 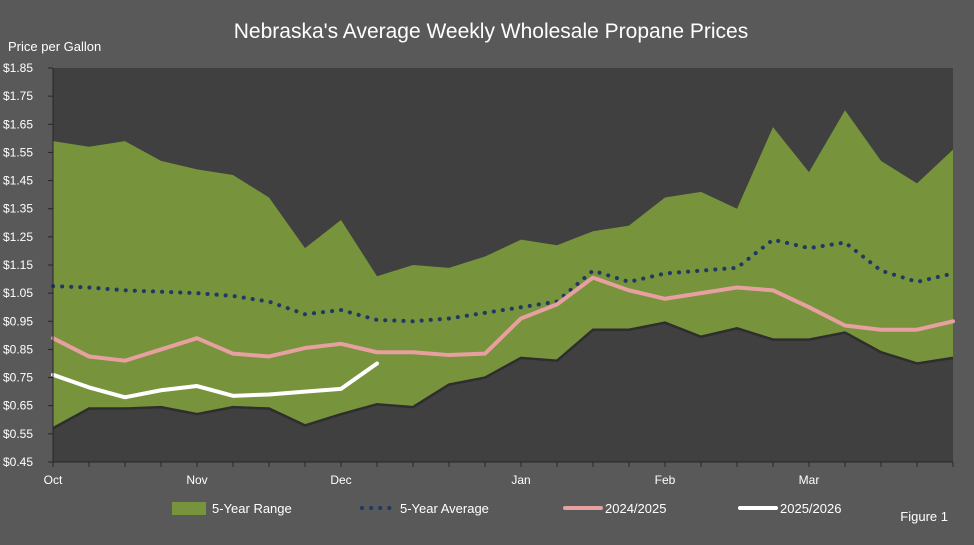 I want to click on x-tick-label: Dec, so click(x=340, y=480).